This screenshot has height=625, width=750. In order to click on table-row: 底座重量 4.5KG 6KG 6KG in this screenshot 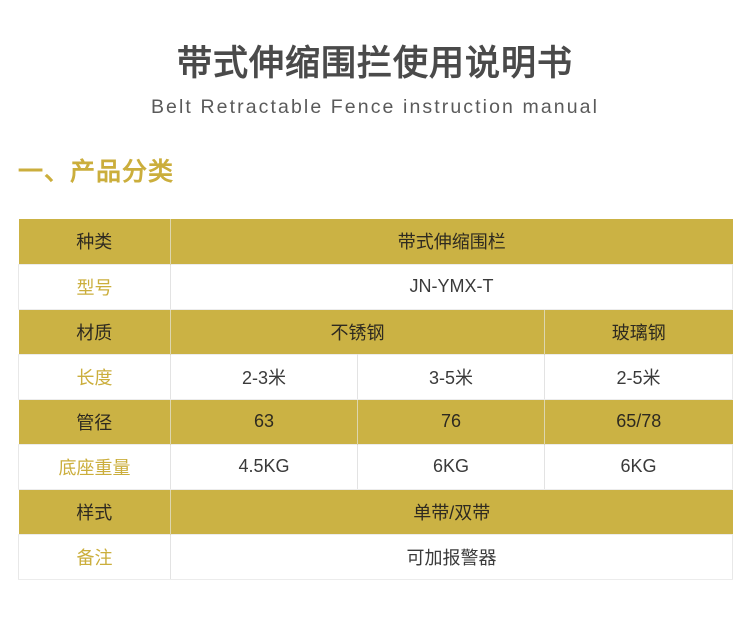, I will do `click(376, 466)`.